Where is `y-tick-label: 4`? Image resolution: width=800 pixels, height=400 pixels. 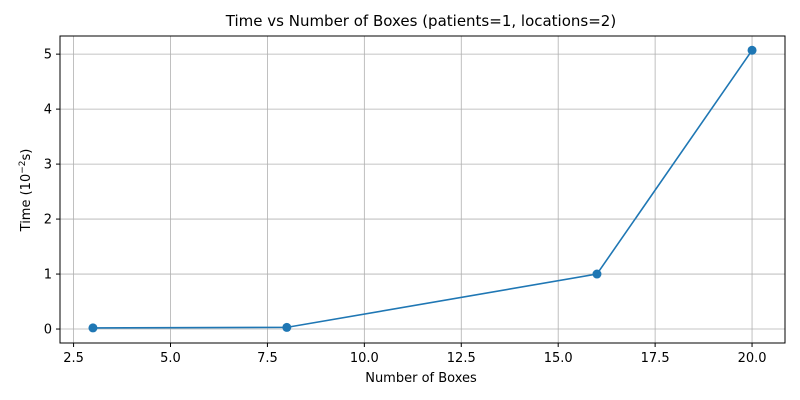
y-tick-label: 4 is located at coordinates (48, 110).